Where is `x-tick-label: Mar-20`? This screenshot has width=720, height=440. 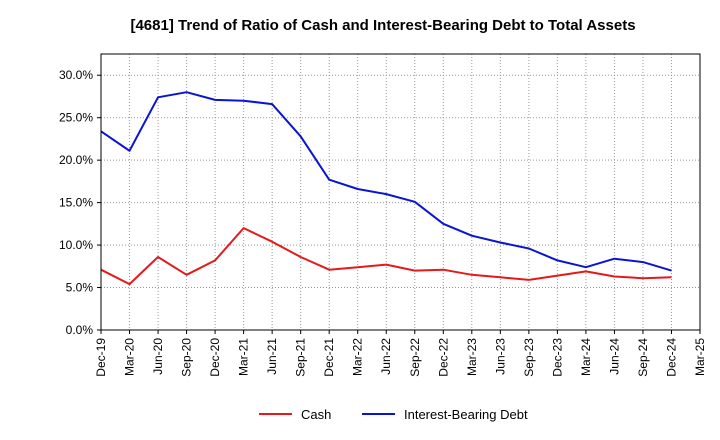 x-tick-label: Mar-20 is located at coordinates (130, 357).